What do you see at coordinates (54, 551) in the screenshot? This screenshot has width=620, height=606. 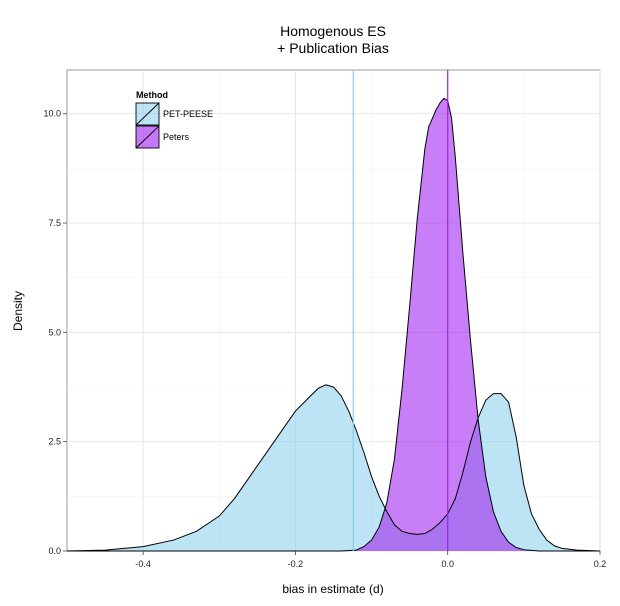 I see `y-tick-label: 0.0` at bounding box center [54, 551].